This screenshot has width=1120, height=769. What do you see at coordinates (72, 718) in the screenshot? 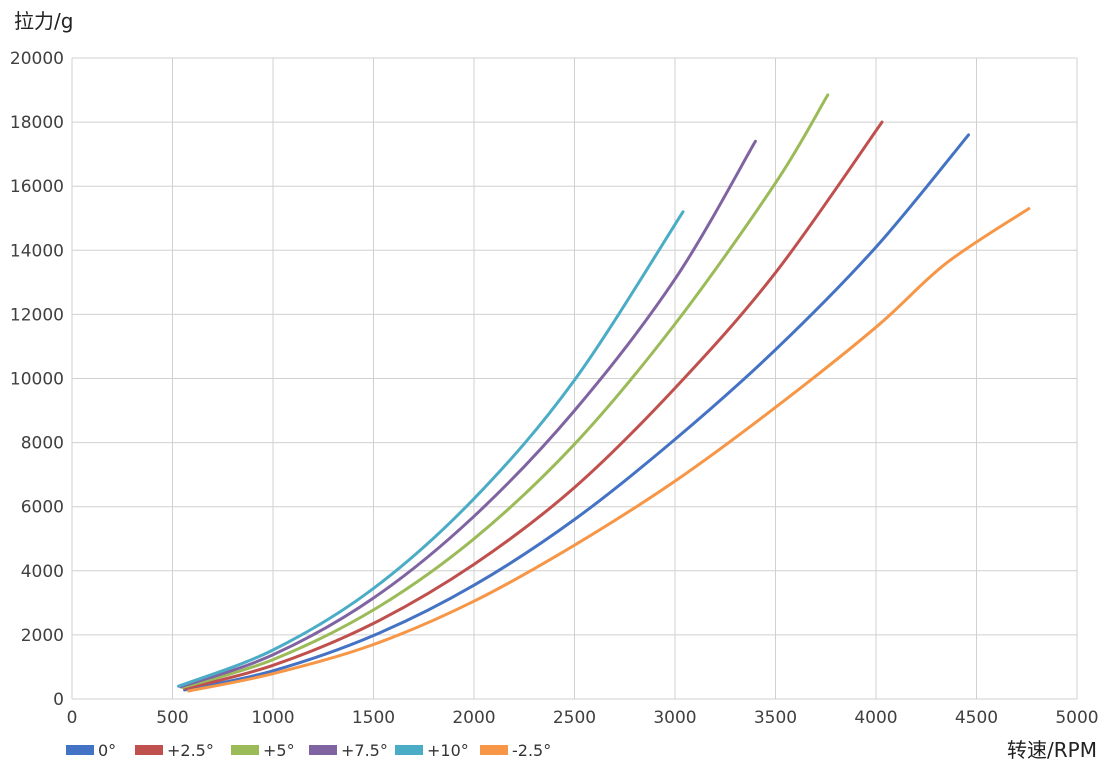
I see `x-tick-label: 0` at bounding box center [72, 718].